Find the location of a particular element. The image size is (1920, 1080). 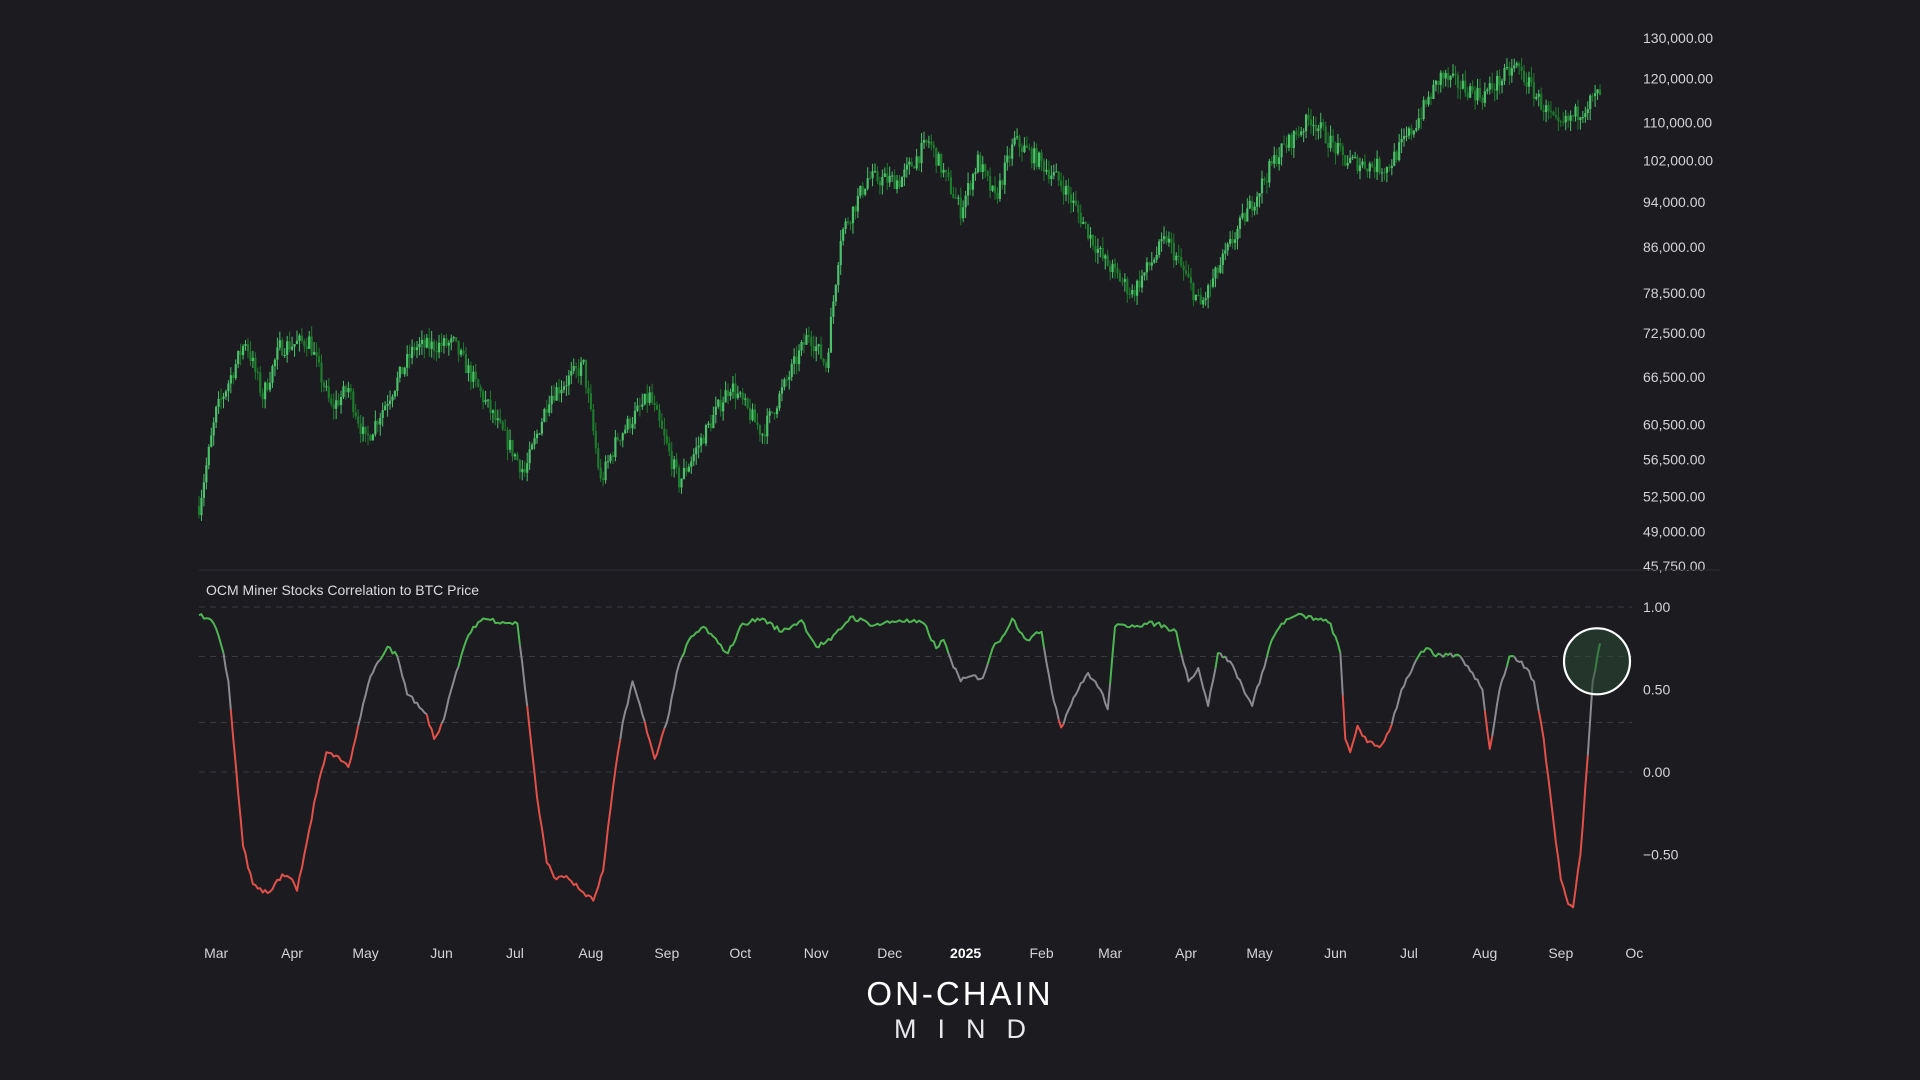

x-tick: Dec is located at coordinates (889, 953).